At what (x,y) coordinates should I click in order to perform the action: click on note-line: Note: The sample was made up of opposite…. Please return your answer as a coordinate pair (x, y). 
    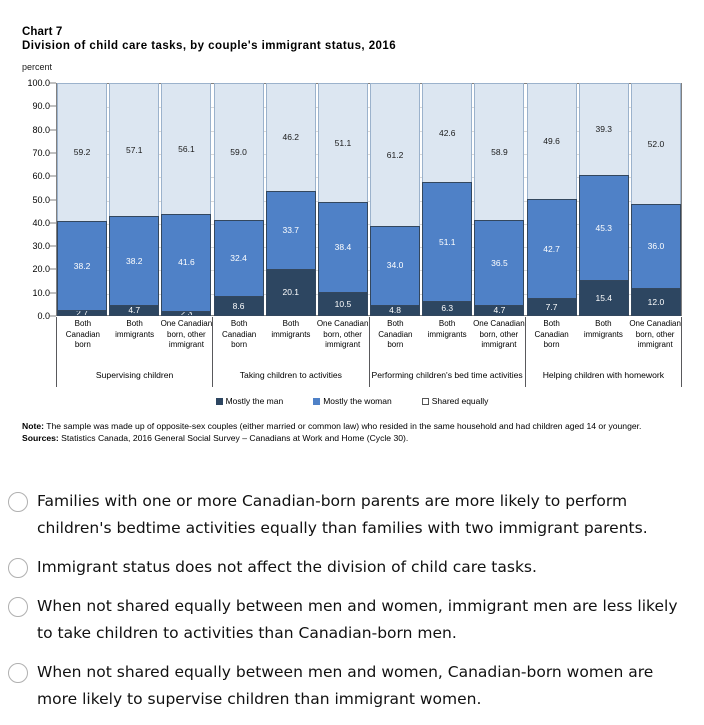
    Looking at the image, I should click on (347, 427).